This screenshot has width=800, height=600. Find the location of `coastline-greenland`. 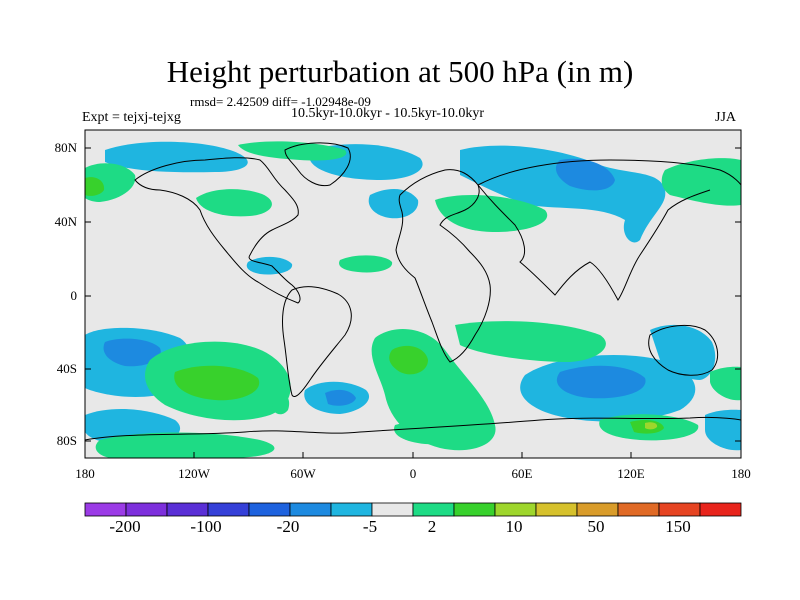

coastline-greenland is located at coordinates (317, 164).